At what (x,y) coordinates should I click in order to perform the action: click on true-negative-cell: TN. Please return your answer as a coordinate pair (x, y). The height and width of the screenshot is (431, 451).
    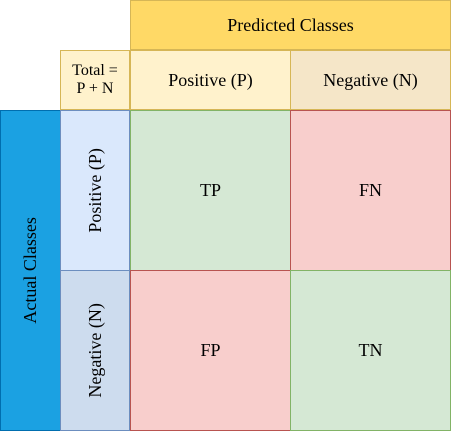
    Looking at the image, I should click on (370, 350).